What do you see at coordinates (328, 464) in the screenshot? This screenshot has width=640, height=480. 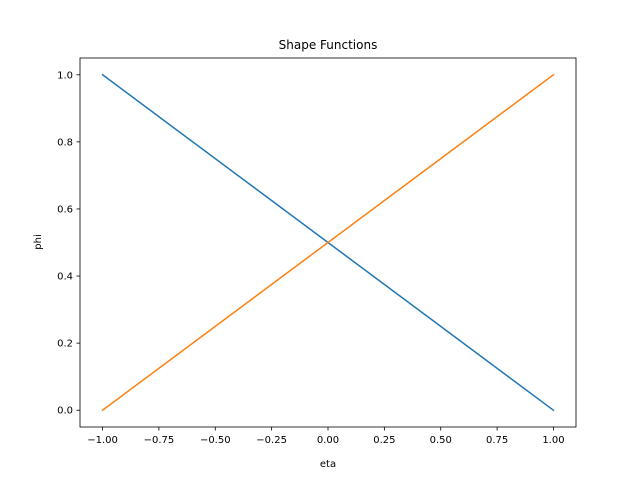 I see `x-axis-label: eta` at bounding box center [328, 464].